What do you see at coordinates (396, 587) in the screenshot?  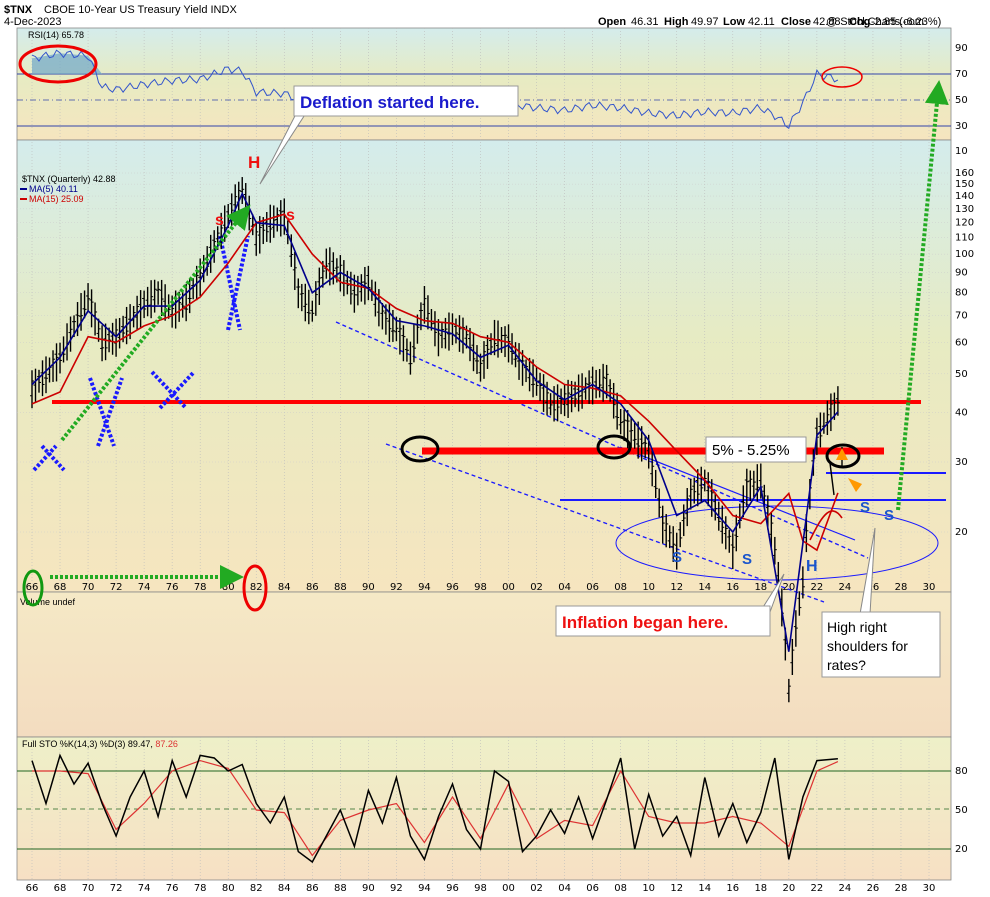 I see `x-tick-label: 92` at bounding box center [396, 587].